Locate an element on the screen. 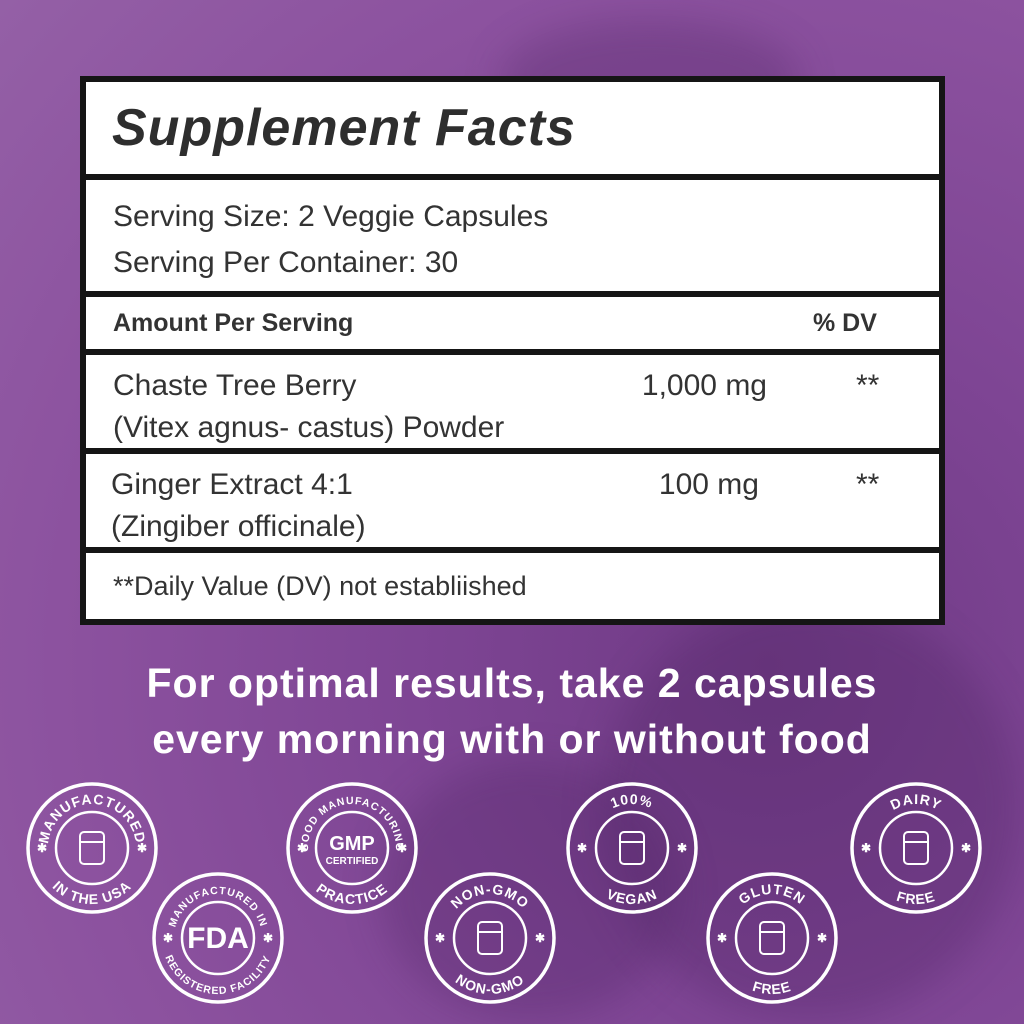 The height and width of the screenshot is (1024, 1024). ingredient-name: Ginger Extract 4:1 is located at coordinates (232, 484).